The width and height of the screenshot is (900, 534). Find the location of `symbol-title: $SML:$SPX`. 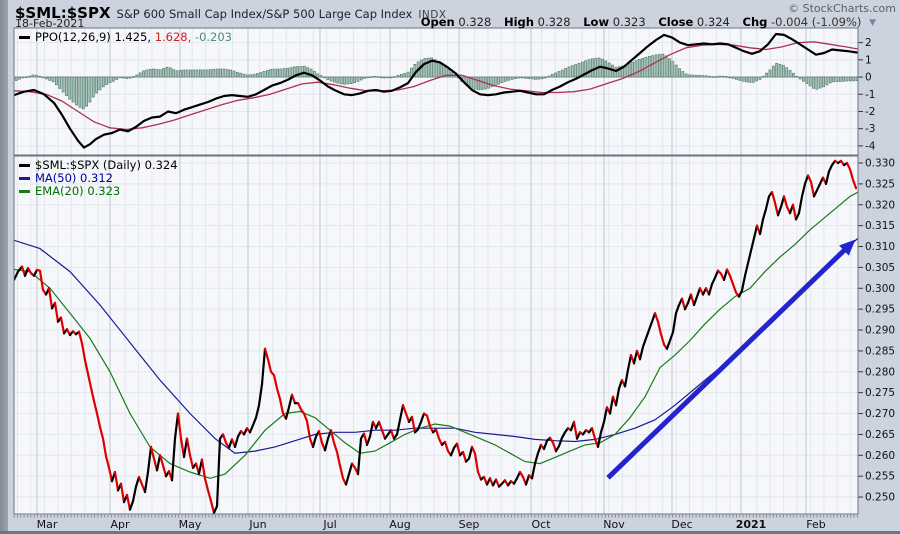

symbol-title: $SML:$SPX is located at coordinates (63, 13).